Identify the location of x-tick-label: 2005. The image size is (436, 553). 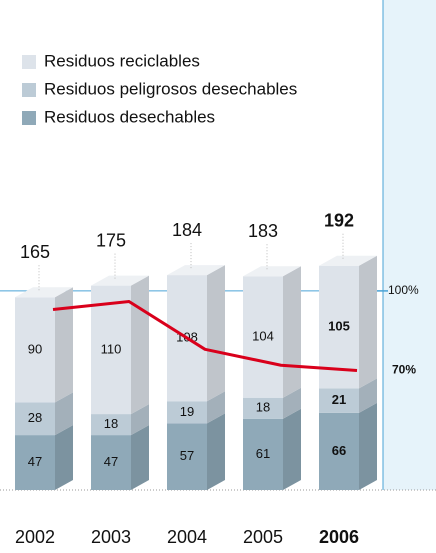
(263, 537).